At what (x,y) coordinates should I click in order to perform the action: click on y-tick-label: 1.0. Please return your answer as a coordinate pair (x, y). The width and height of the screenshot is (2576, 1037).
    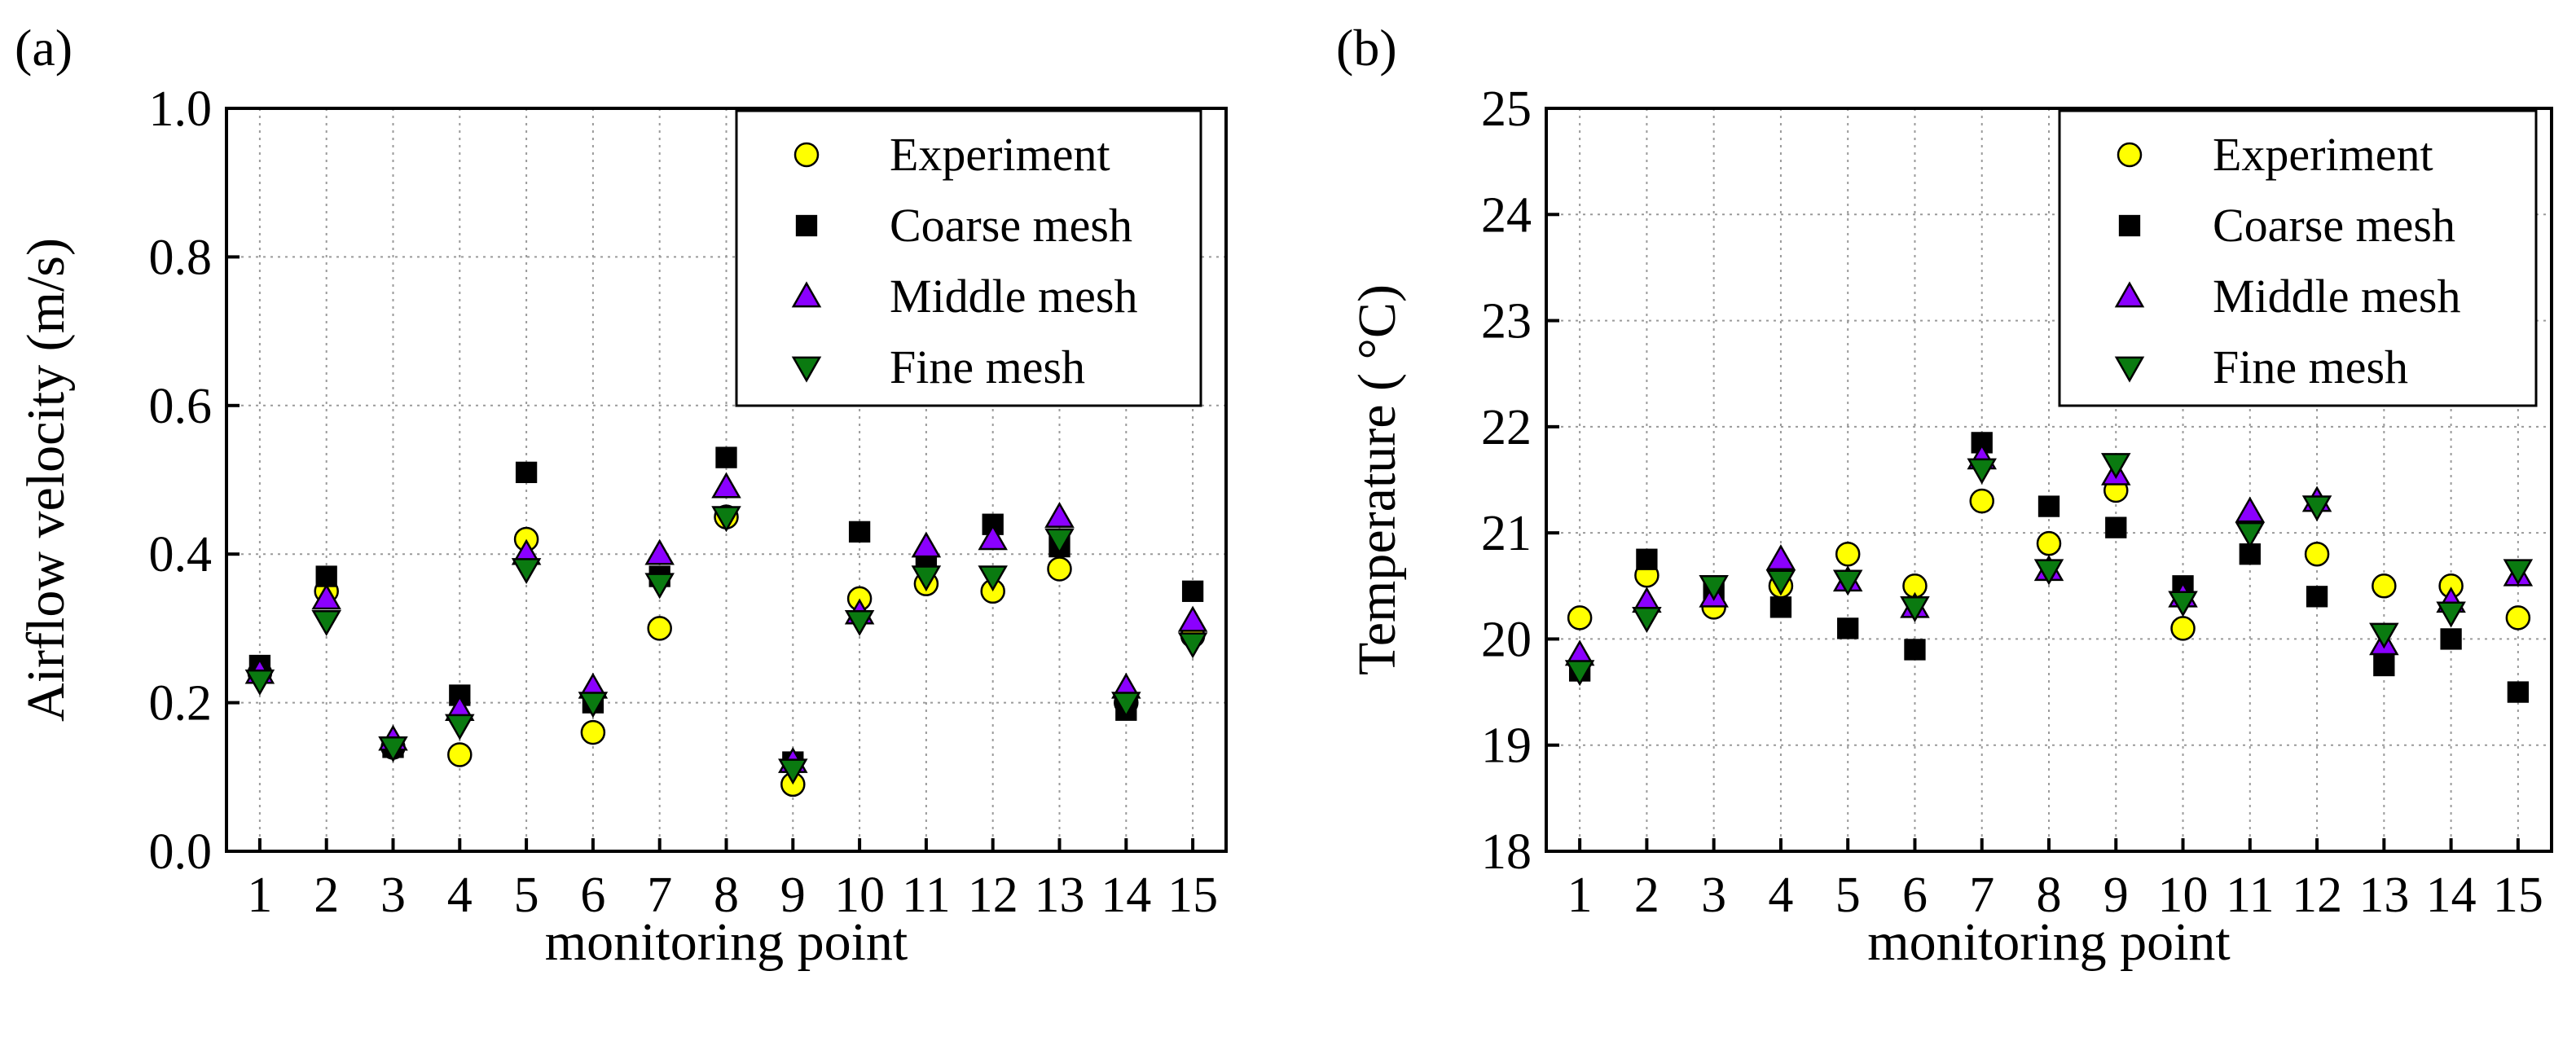
    Looking at the image, I should click on (181, 109).